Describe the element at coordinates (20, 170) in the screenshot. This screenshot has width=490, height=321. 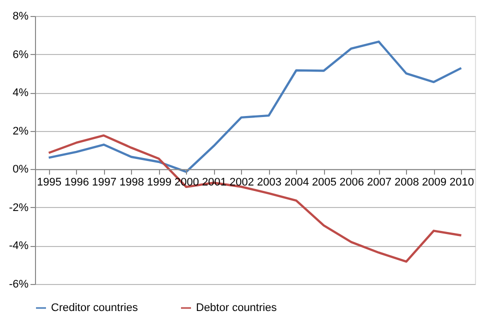
I see `y-tick-label: 0%` at that location.